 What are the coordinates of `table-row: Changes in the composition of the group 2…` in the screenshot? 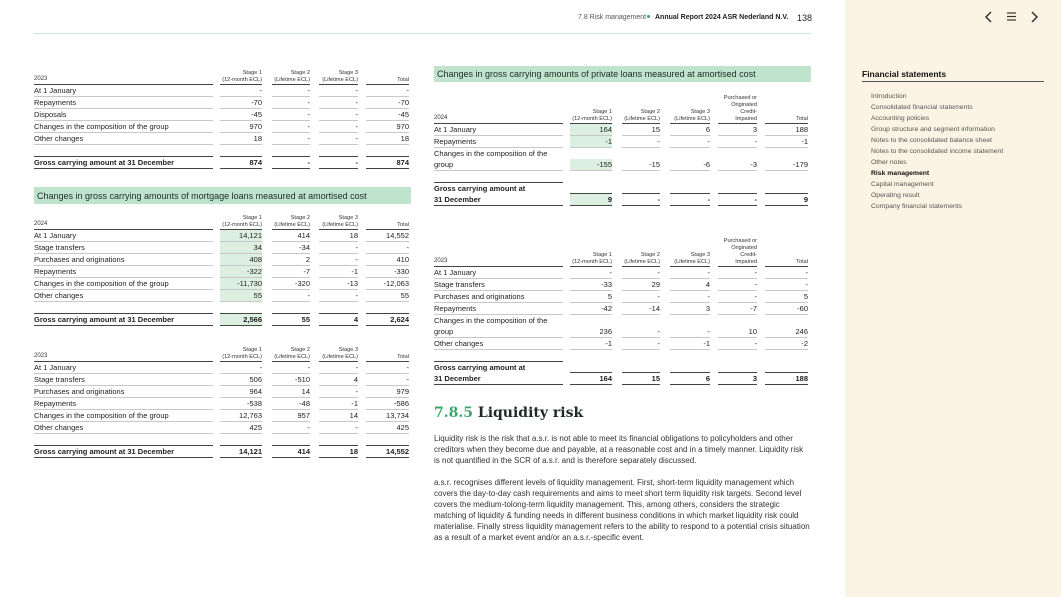 It's located at (621, 326).